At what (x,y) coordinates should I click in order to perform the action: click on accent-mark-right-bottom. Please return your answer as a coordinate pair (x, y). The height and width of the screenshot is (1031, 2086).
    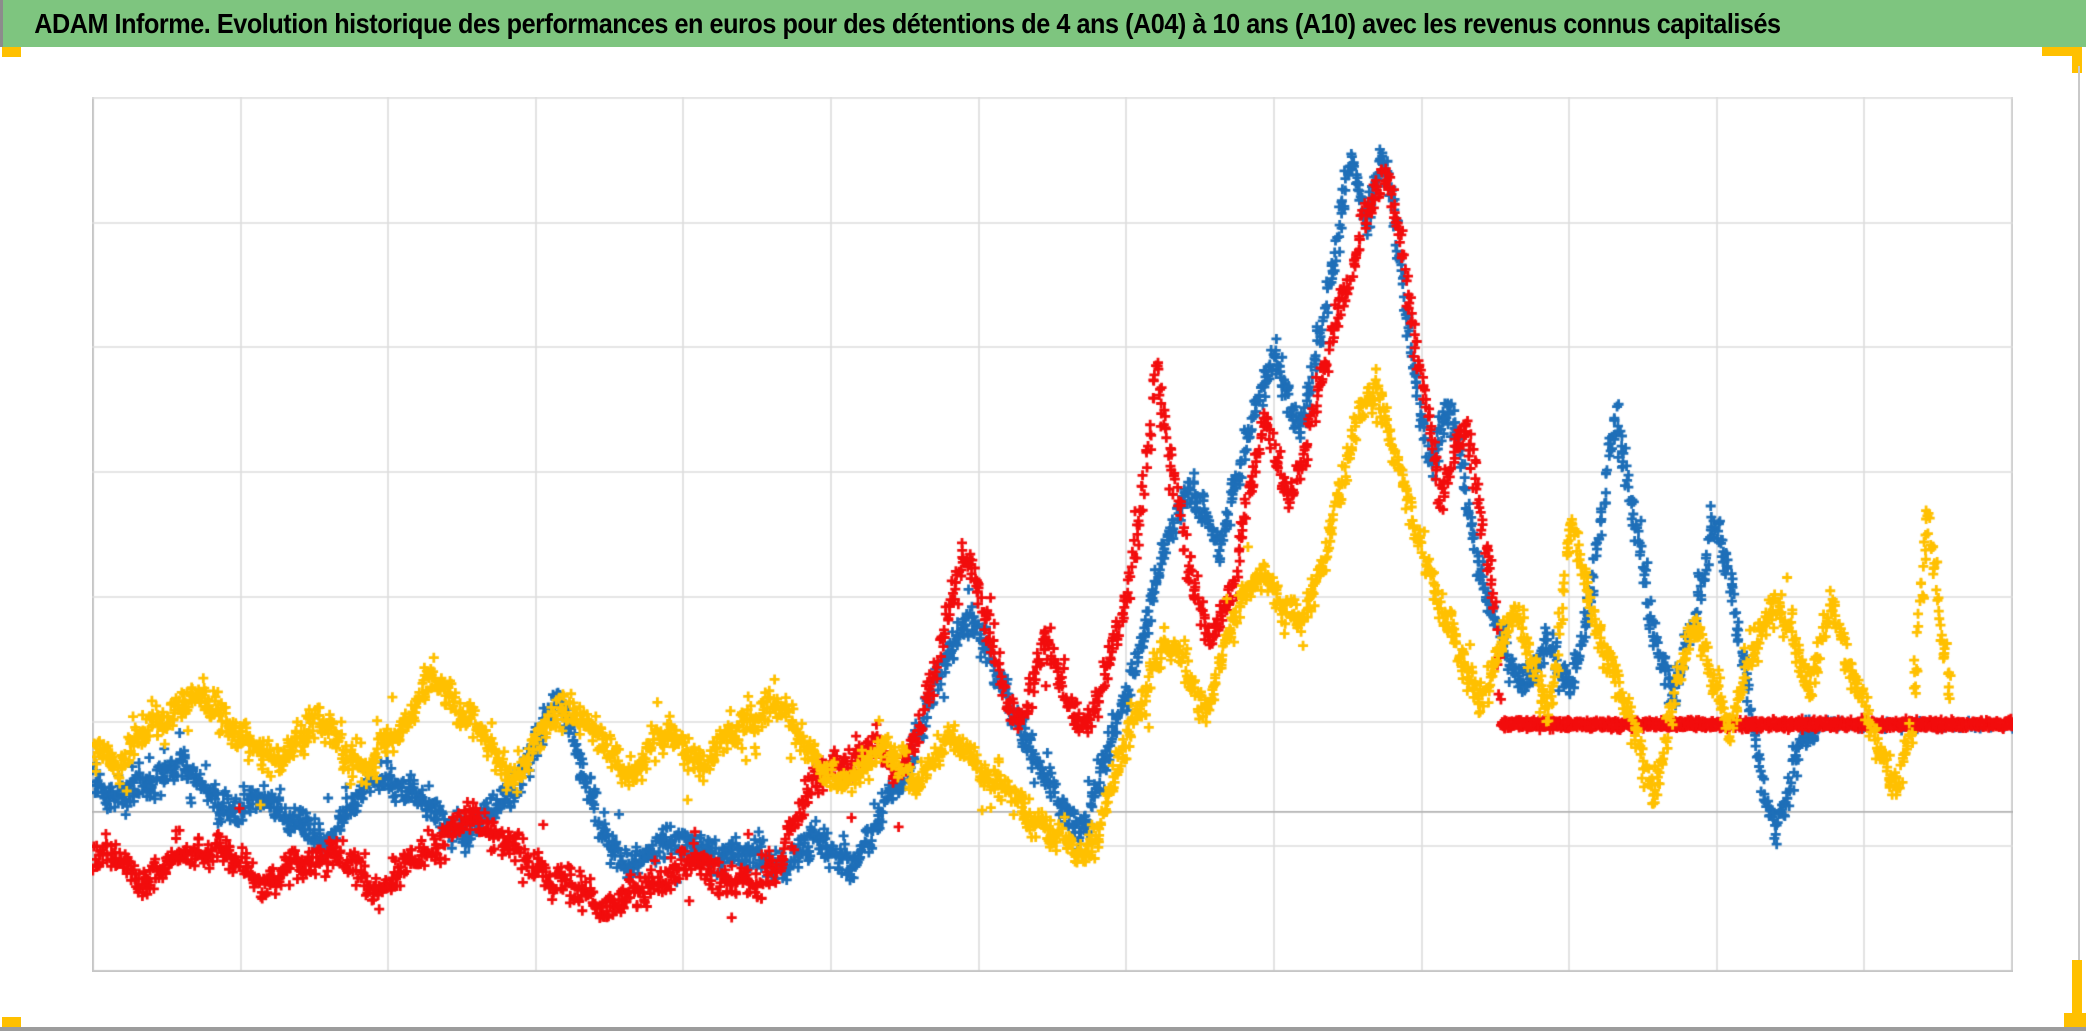
    Looking at the image, I should click on (2077, 989).